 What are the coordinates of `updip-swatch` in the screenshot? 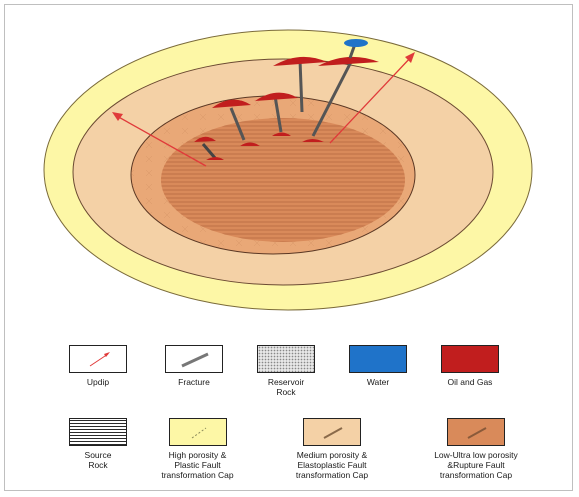 It's located at (98, 359).